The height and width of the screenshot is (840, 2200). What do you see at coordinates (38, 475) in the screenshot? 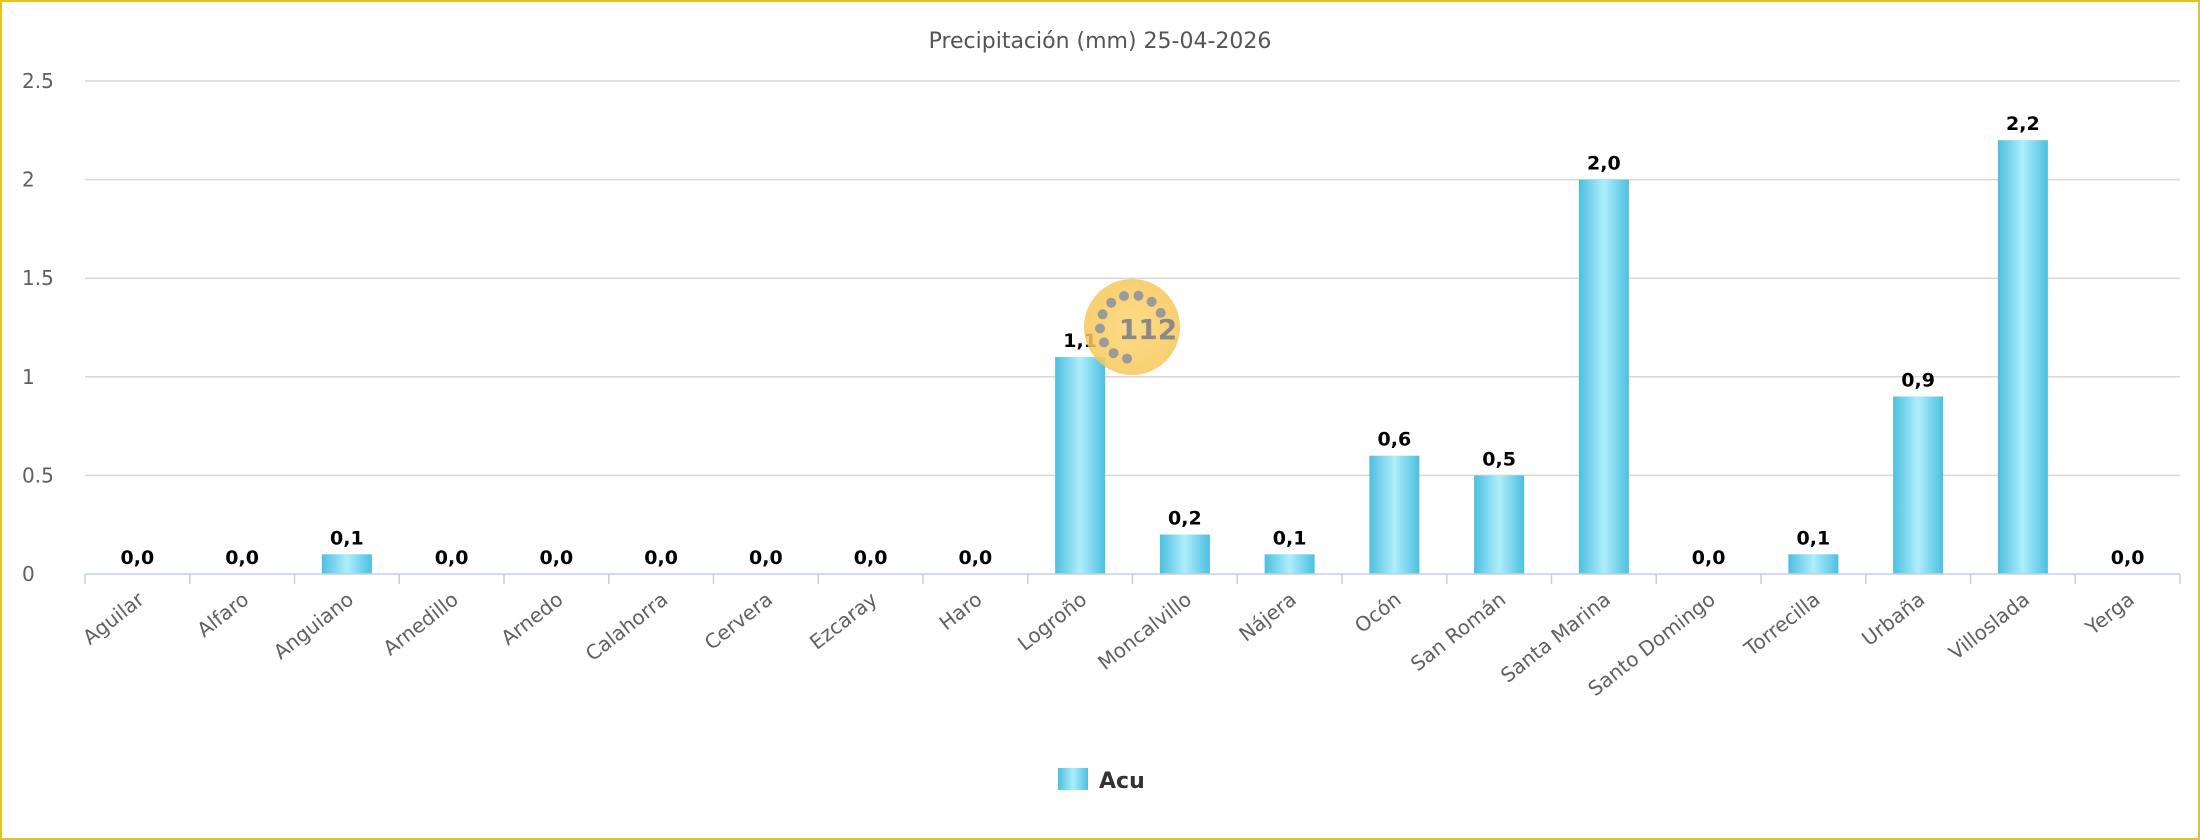
I see `y-tick-label: 0.5` at bounding box center [38, 475].